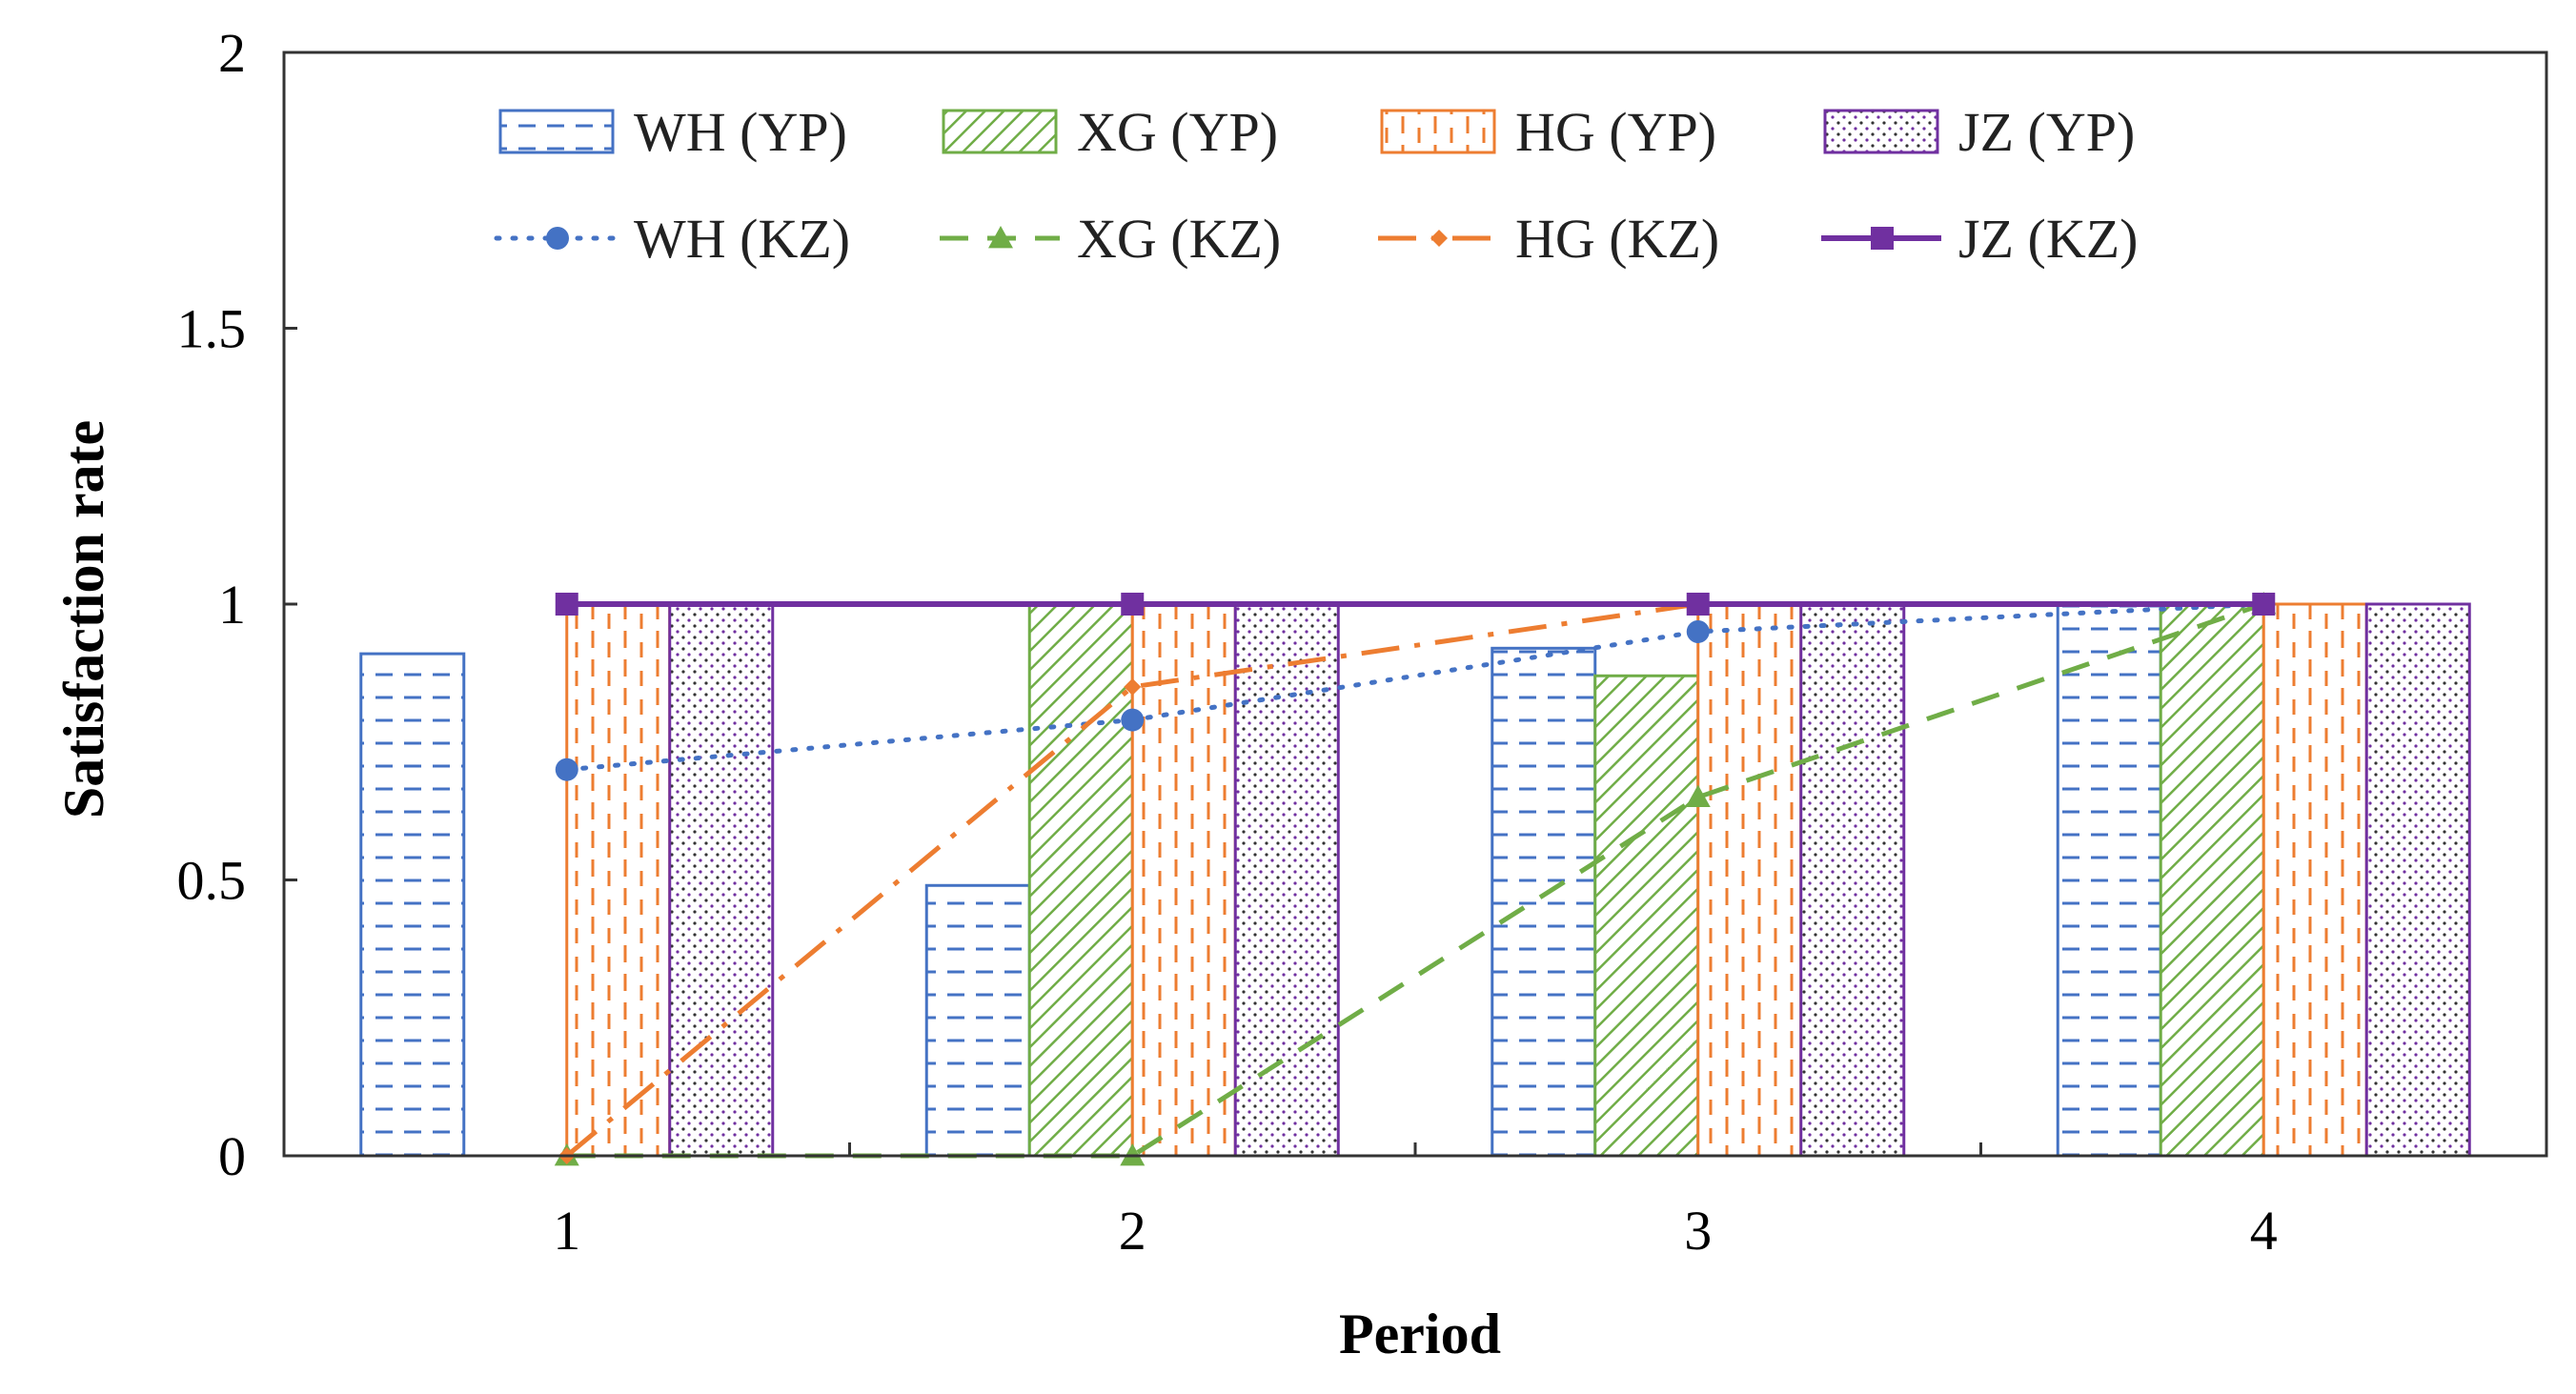 This screenshot has height=1394, width=2576. Describe the element at coordinates (1179, 239) in the screenshot. I see `legend-label-xg-kz: XG (KZ)` at that location.